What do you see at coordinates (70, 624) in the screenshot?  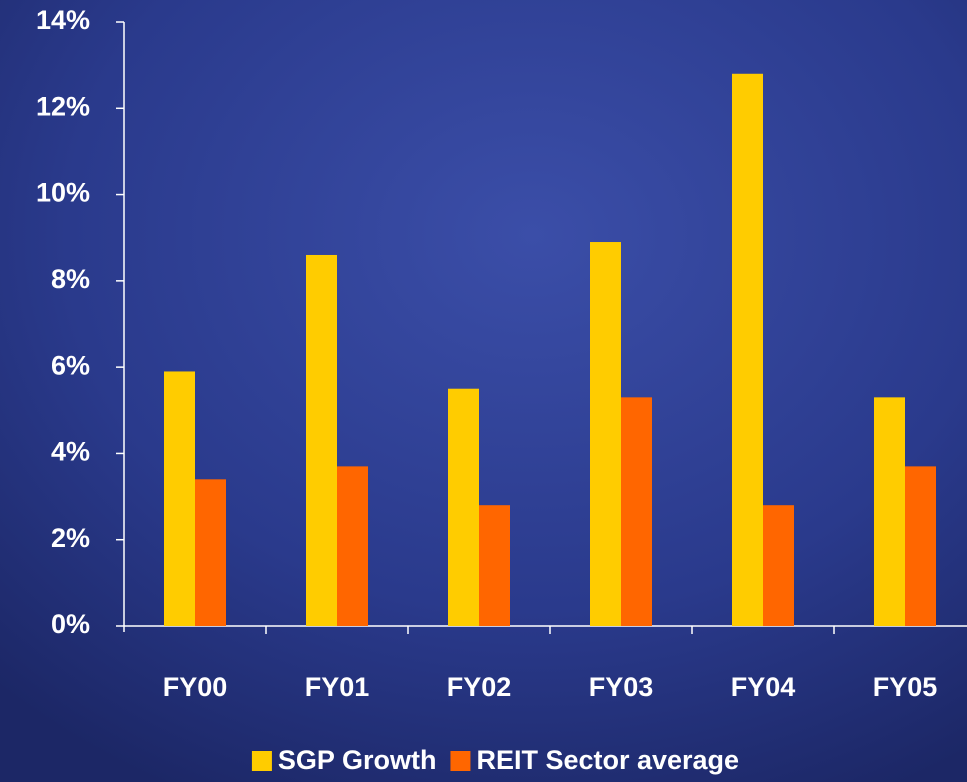 I see `y-tick-label: 0%` at bounding box center [70, 624].